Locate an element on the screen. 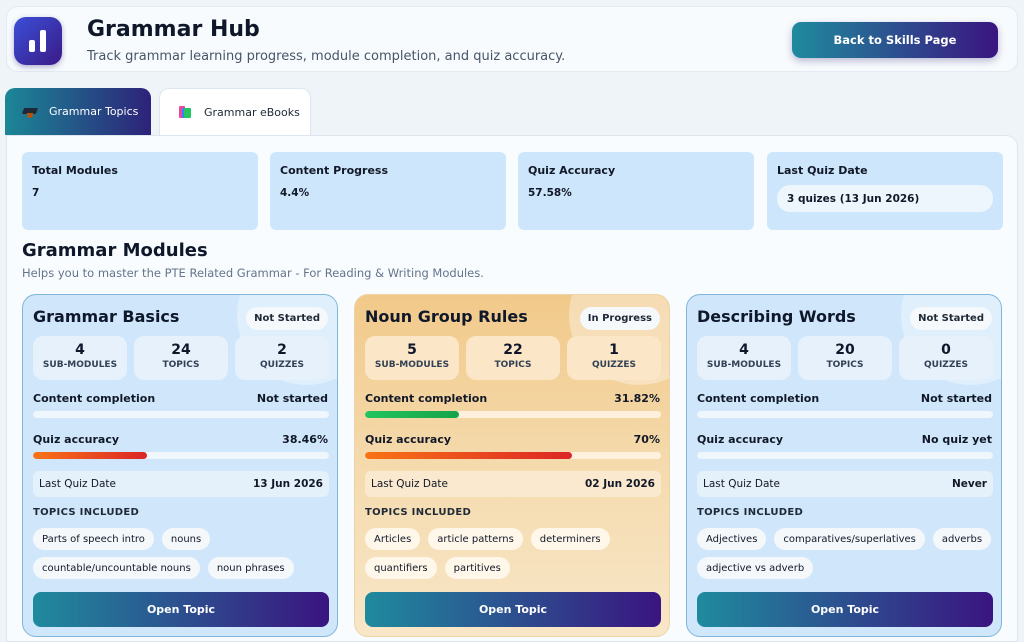 Image resolution: width=1024 pixels, height=642 pixels. status-badge: In Progress is located at coordinates (619, 318).